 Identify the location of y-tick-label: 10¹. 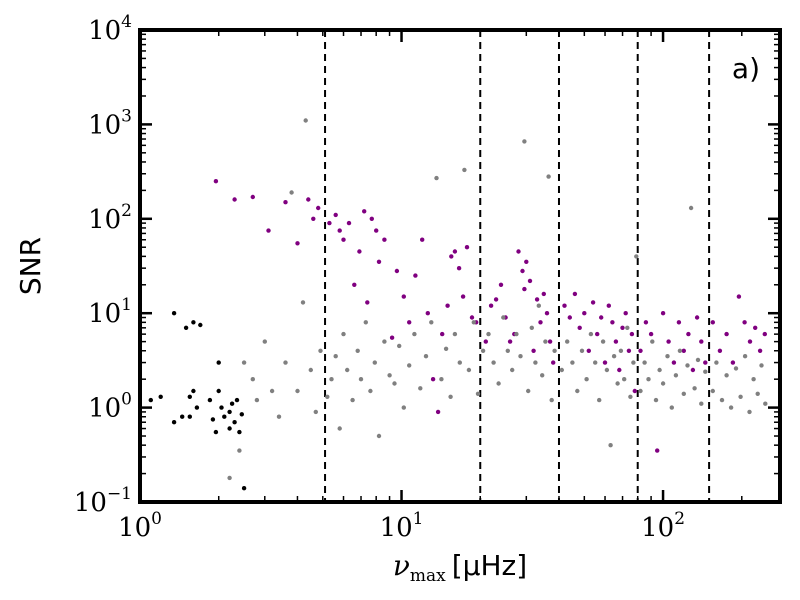
(110, 312).